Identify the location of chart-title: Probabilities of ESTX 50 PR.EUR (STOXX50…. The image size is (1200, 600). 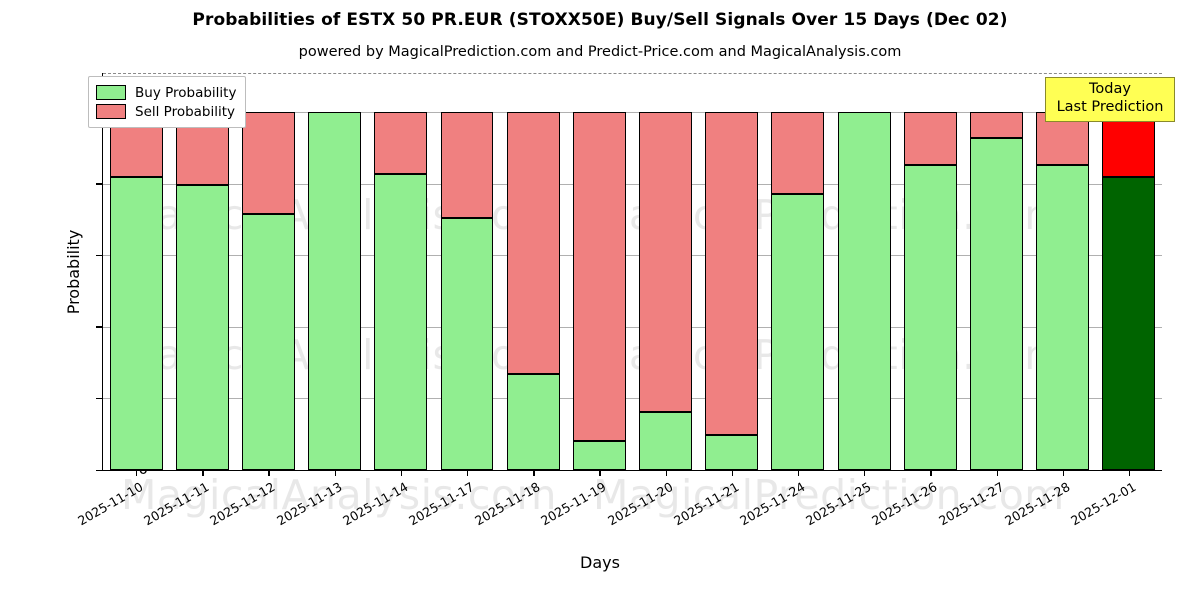
(600, 20).